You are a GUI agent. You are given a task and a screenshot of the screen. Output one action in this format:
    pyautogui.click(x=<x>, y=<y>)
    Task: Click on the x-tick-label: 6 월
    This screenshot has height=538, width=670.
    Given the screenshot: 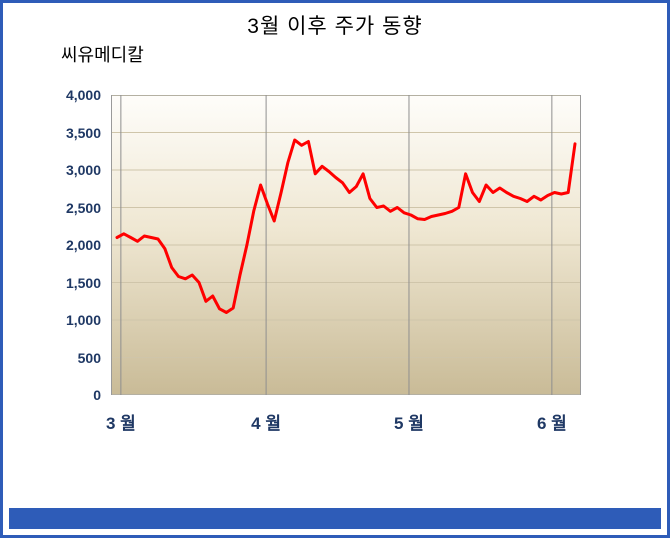 What is the action you would take?
    pyautogui.click(x=551, y=423)
    